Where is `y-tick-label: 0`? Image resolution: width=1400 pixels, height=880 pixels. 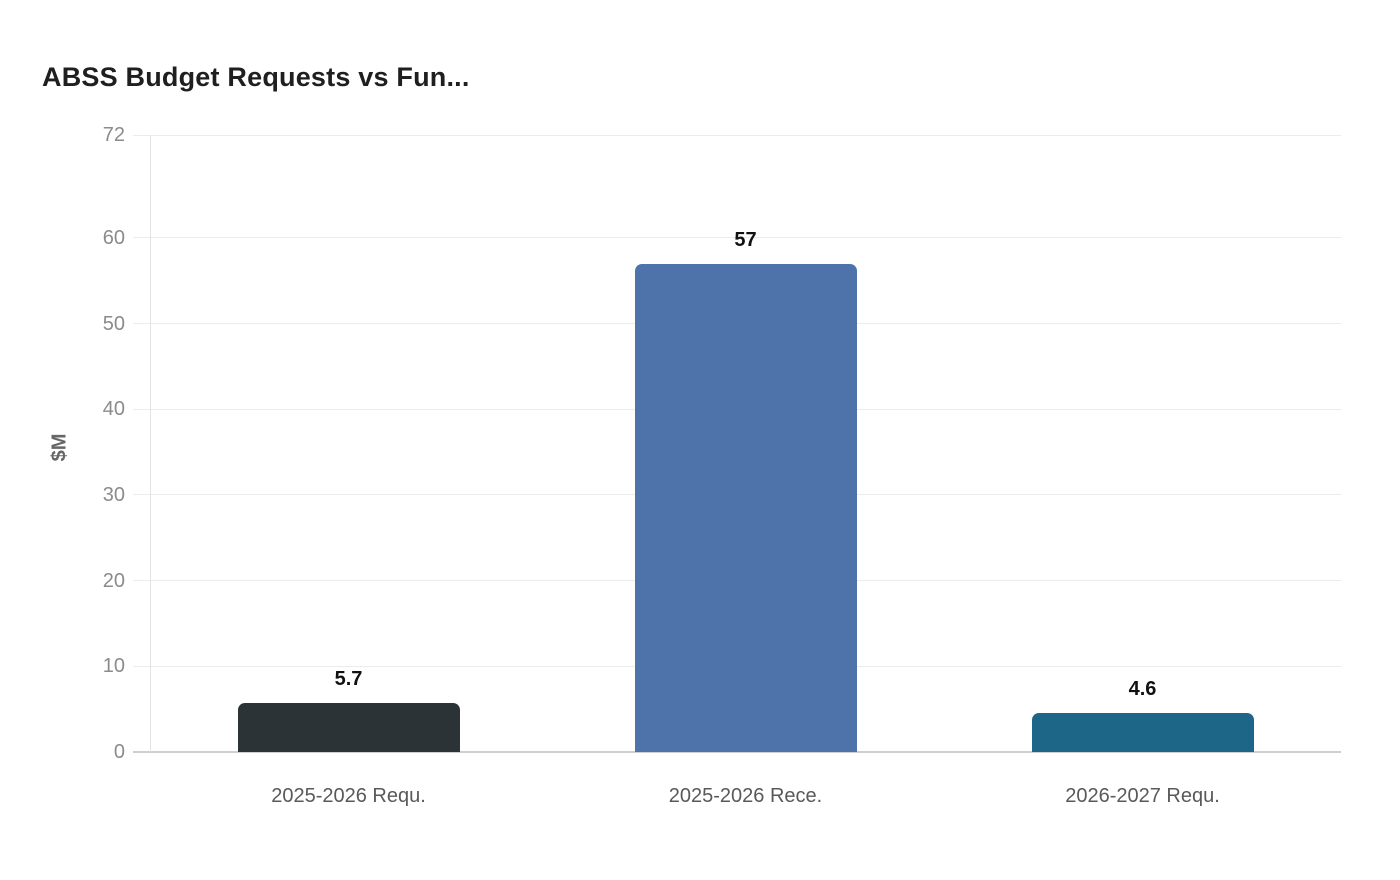
y-tick-label: 0 is located at coordinates (119, 752).